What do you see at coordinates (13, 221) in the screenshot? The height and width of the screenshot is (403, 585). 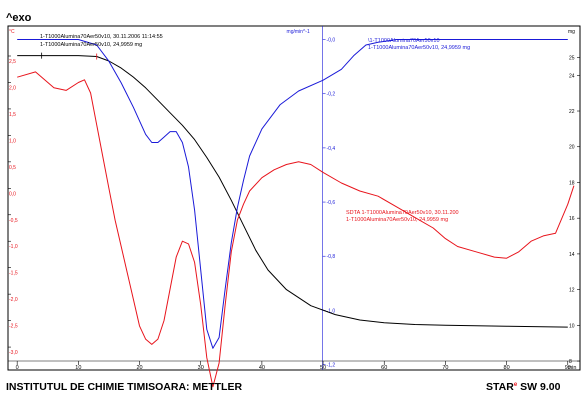 I see `left-tick-label: -0,5` at bounding box center [13, 221].